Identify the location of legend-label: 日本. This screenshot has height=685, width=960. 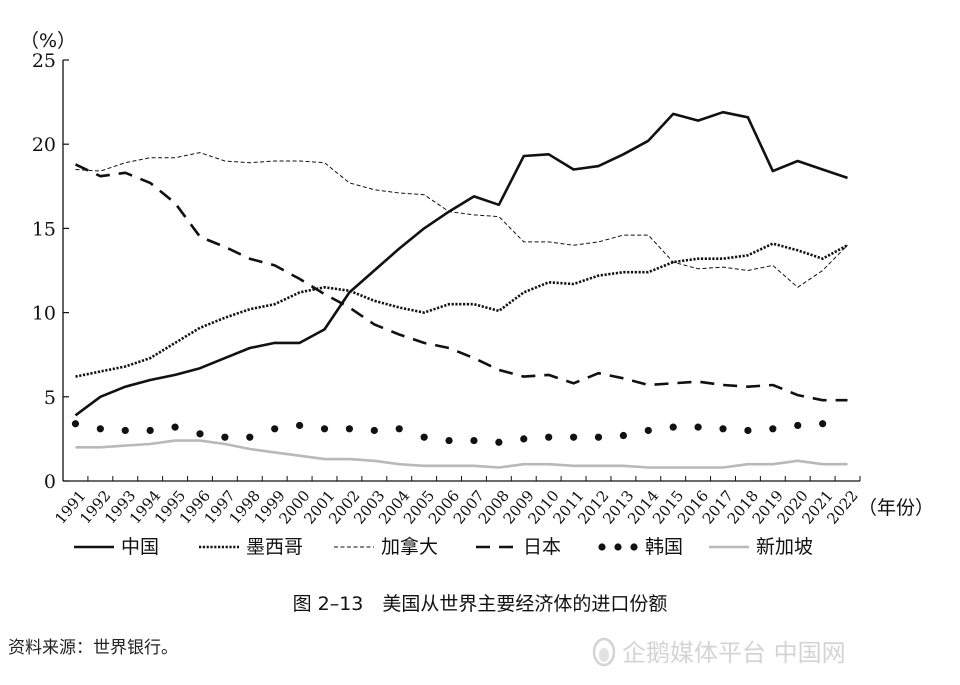
(542, 547).